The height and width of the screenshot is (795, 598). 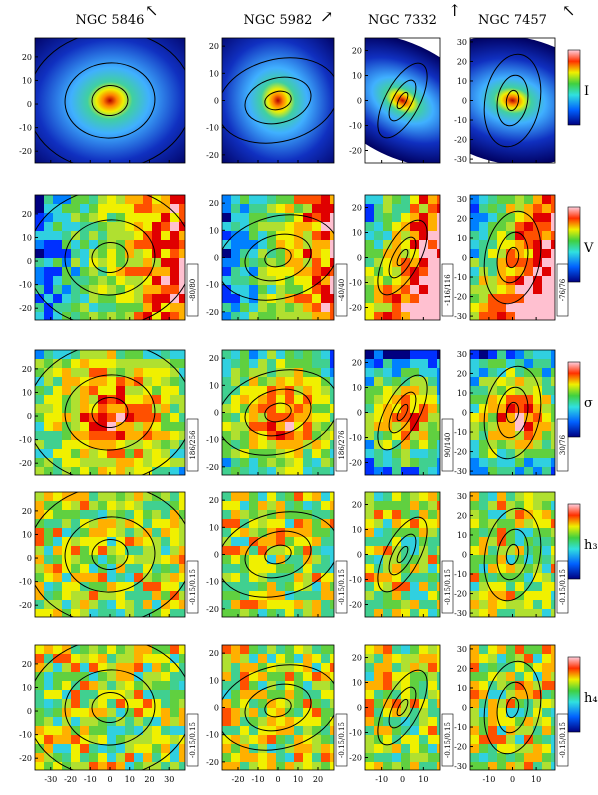 I want to click on y-tick-label: -20, so click(x=355, y=151).